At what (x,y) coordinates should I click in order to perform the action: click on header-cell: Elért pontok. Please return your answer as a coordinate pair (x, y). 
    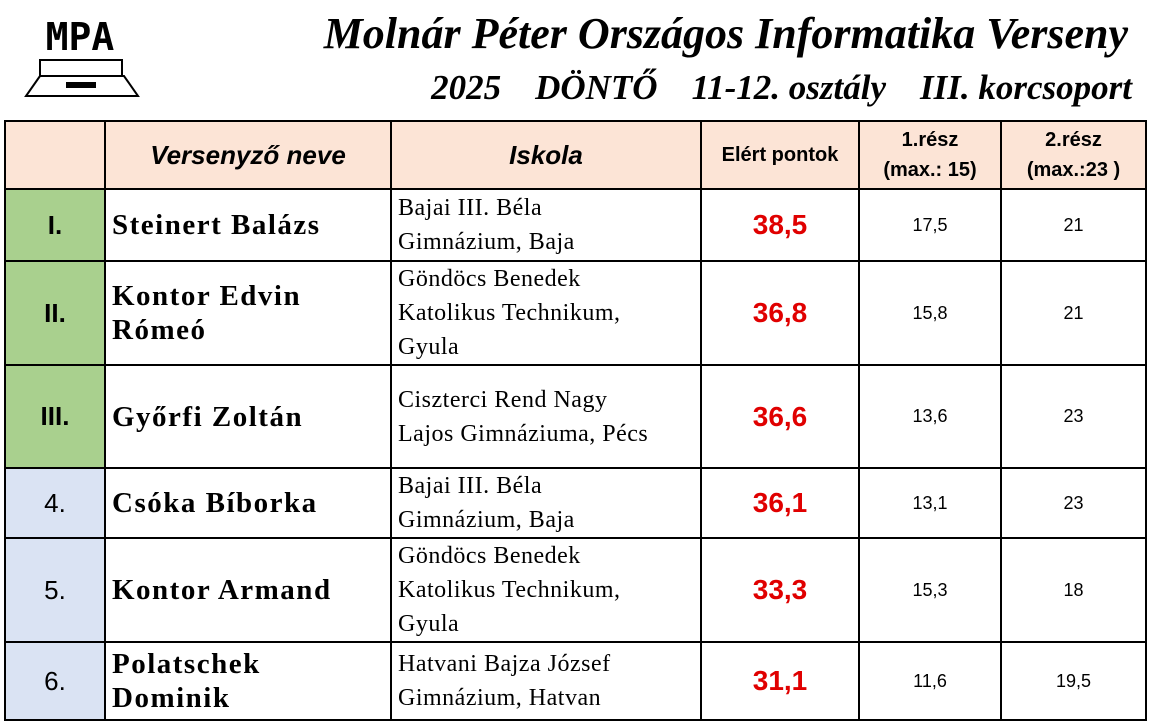
    Looking at the image, I should click on (780, 155).